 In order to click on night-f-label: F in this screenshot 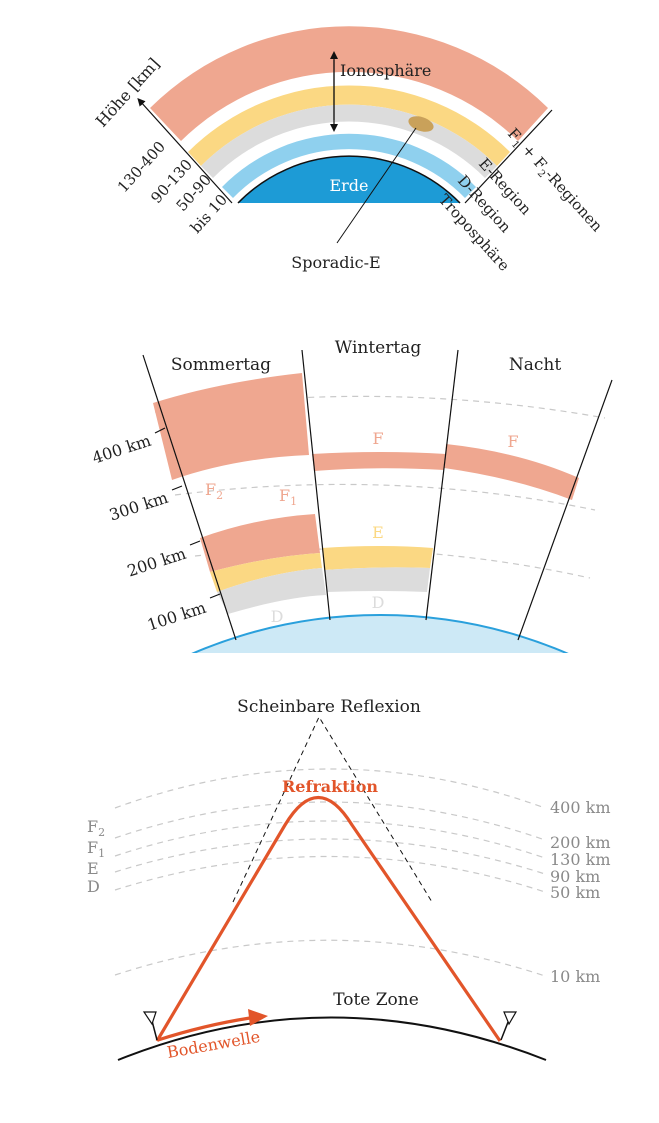, I will do `click(512, 441)`.